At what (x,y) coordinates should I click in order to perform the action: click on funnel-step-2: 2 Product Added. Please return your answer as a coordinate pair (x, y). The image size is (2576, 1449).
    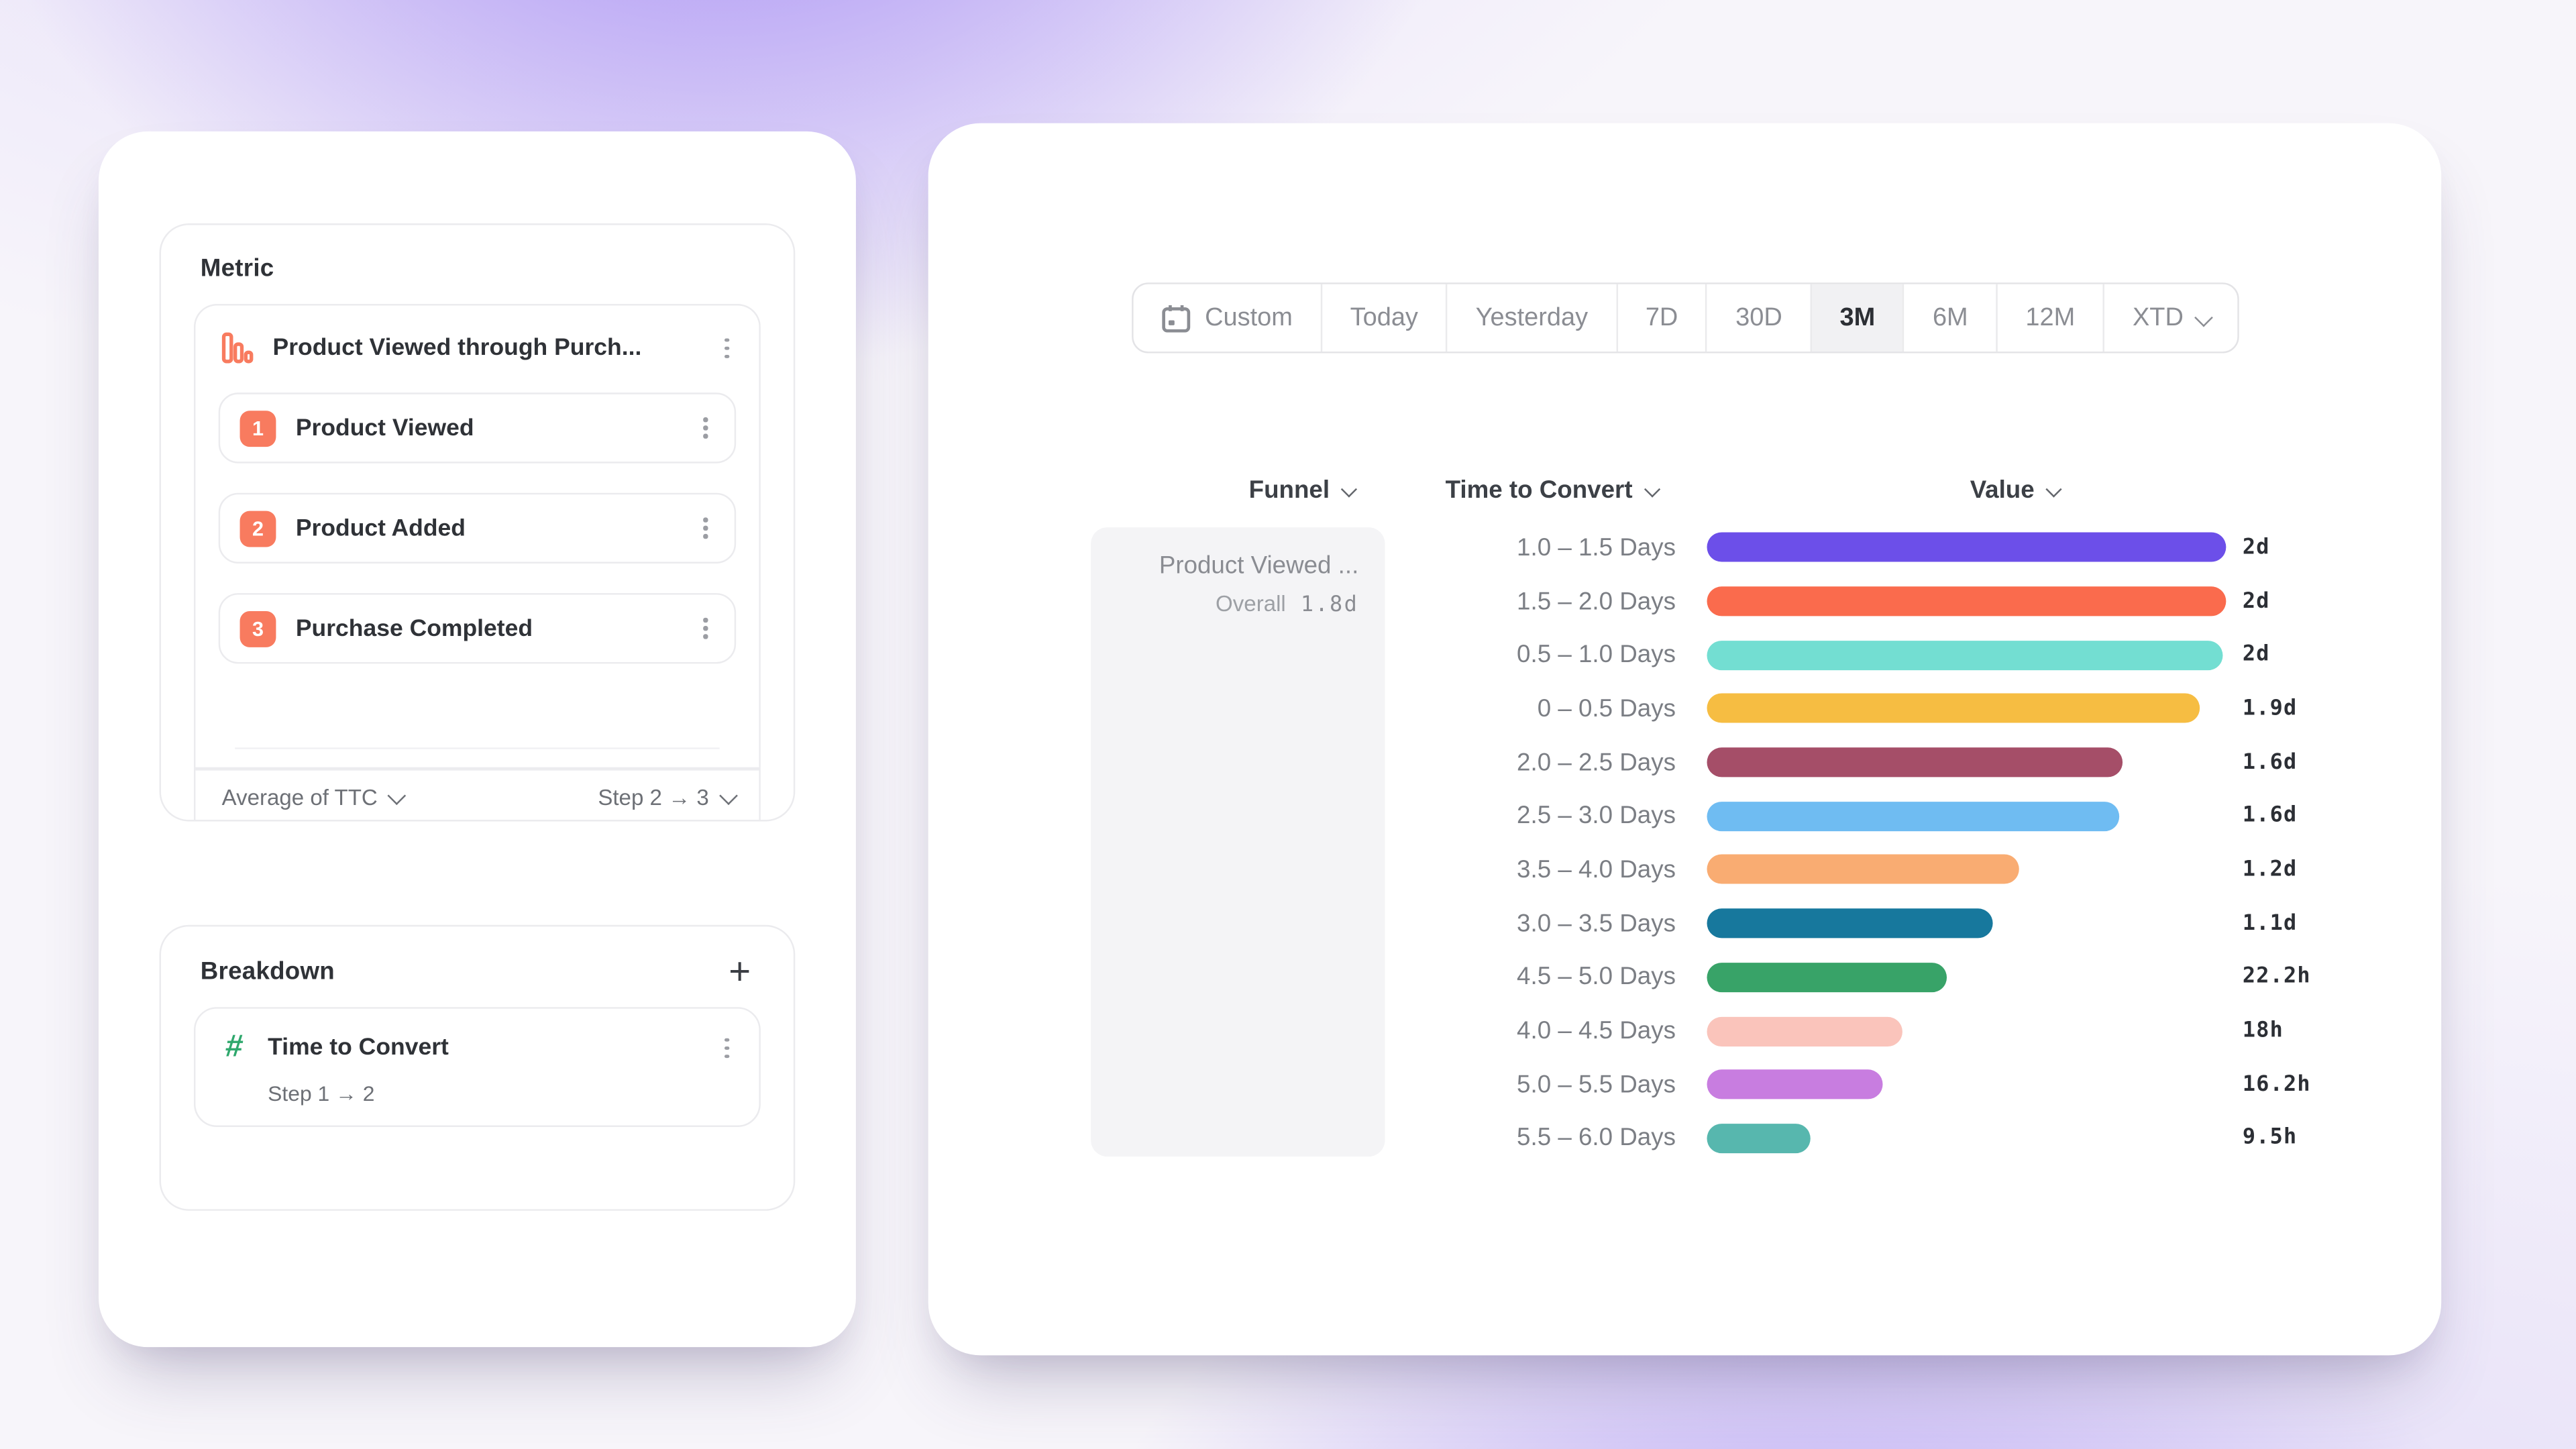
    Looking at the image, I should click on (477, 528).